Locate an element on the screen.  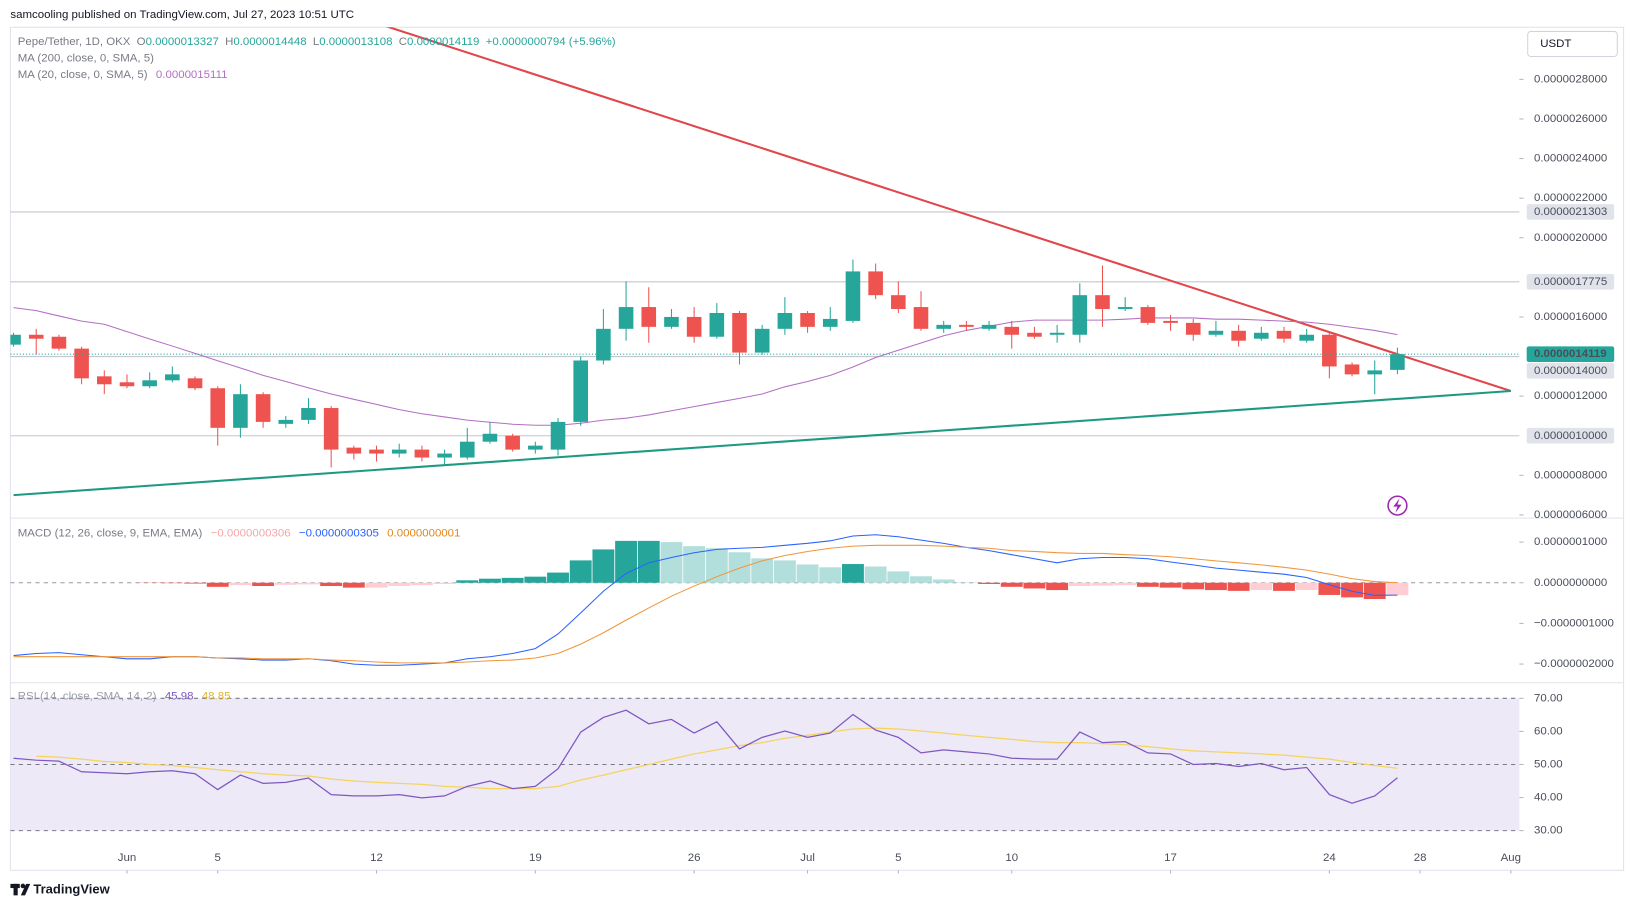
legend-item: C is located at coordinates (403, 42).